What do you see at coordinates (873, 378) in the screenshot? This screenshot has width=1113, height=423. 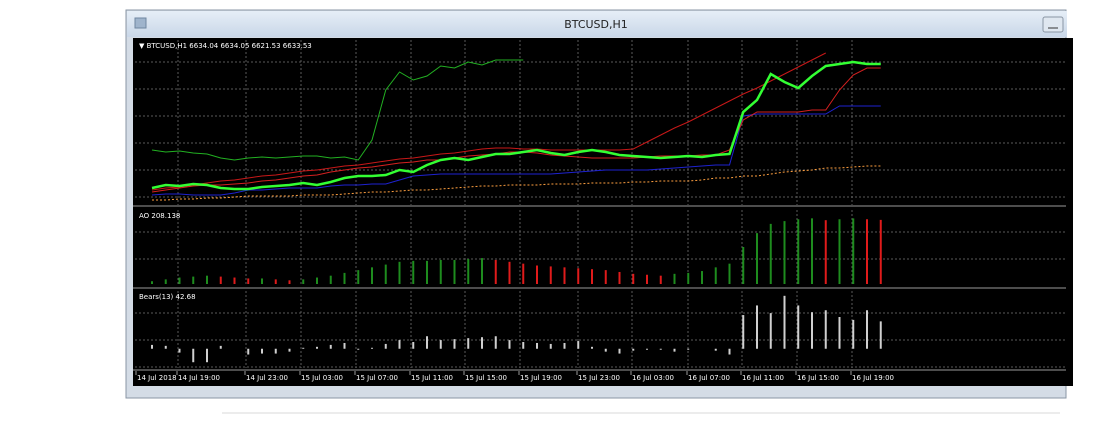 I see `time-label: 16 Jul 19:00` at bounding box center [873, 378].